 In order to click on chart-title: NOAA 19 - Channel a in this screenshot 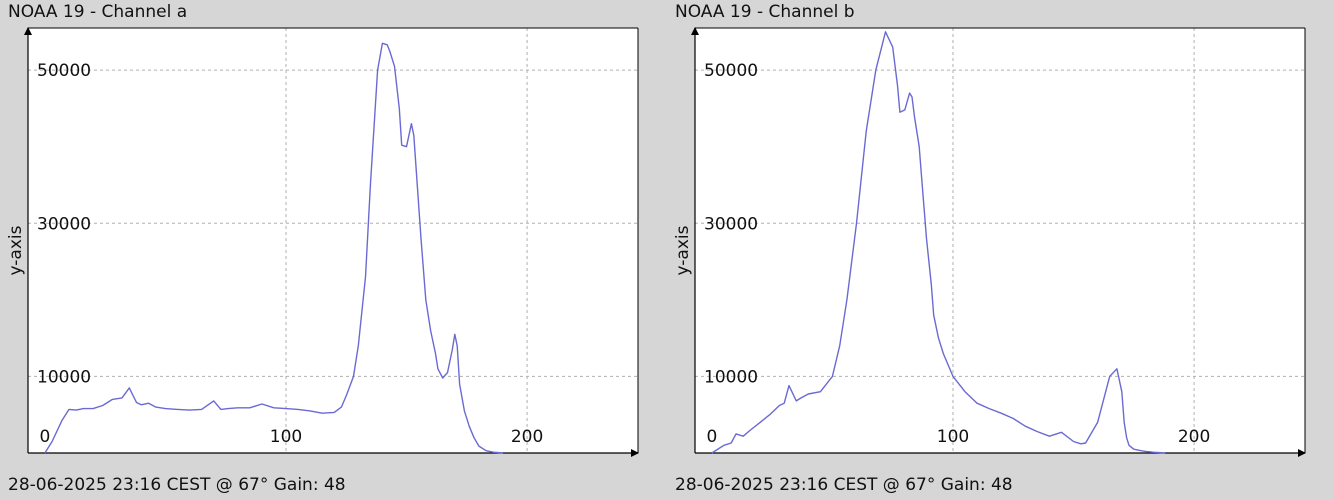, I will do `click(98, 12)`.